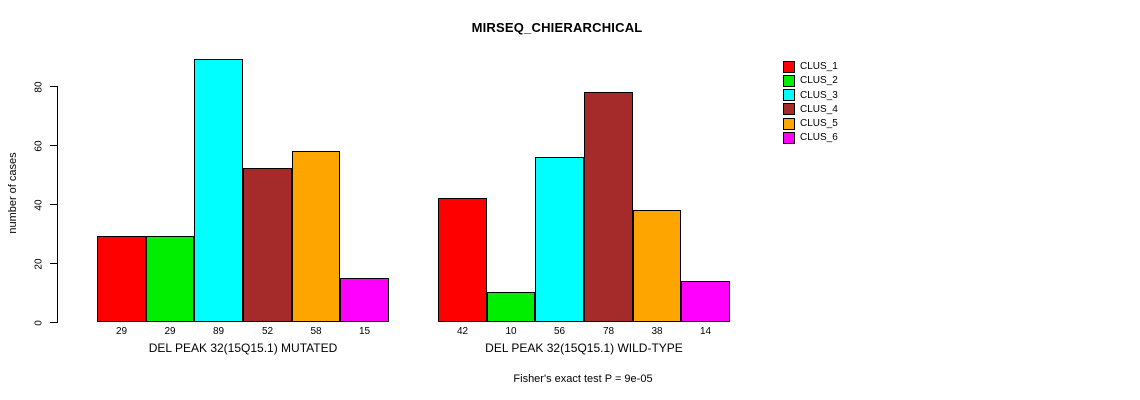  Describe the element at coordinates (218, 331) in the screenshot. I see `bar-value-label: 89` at that location.